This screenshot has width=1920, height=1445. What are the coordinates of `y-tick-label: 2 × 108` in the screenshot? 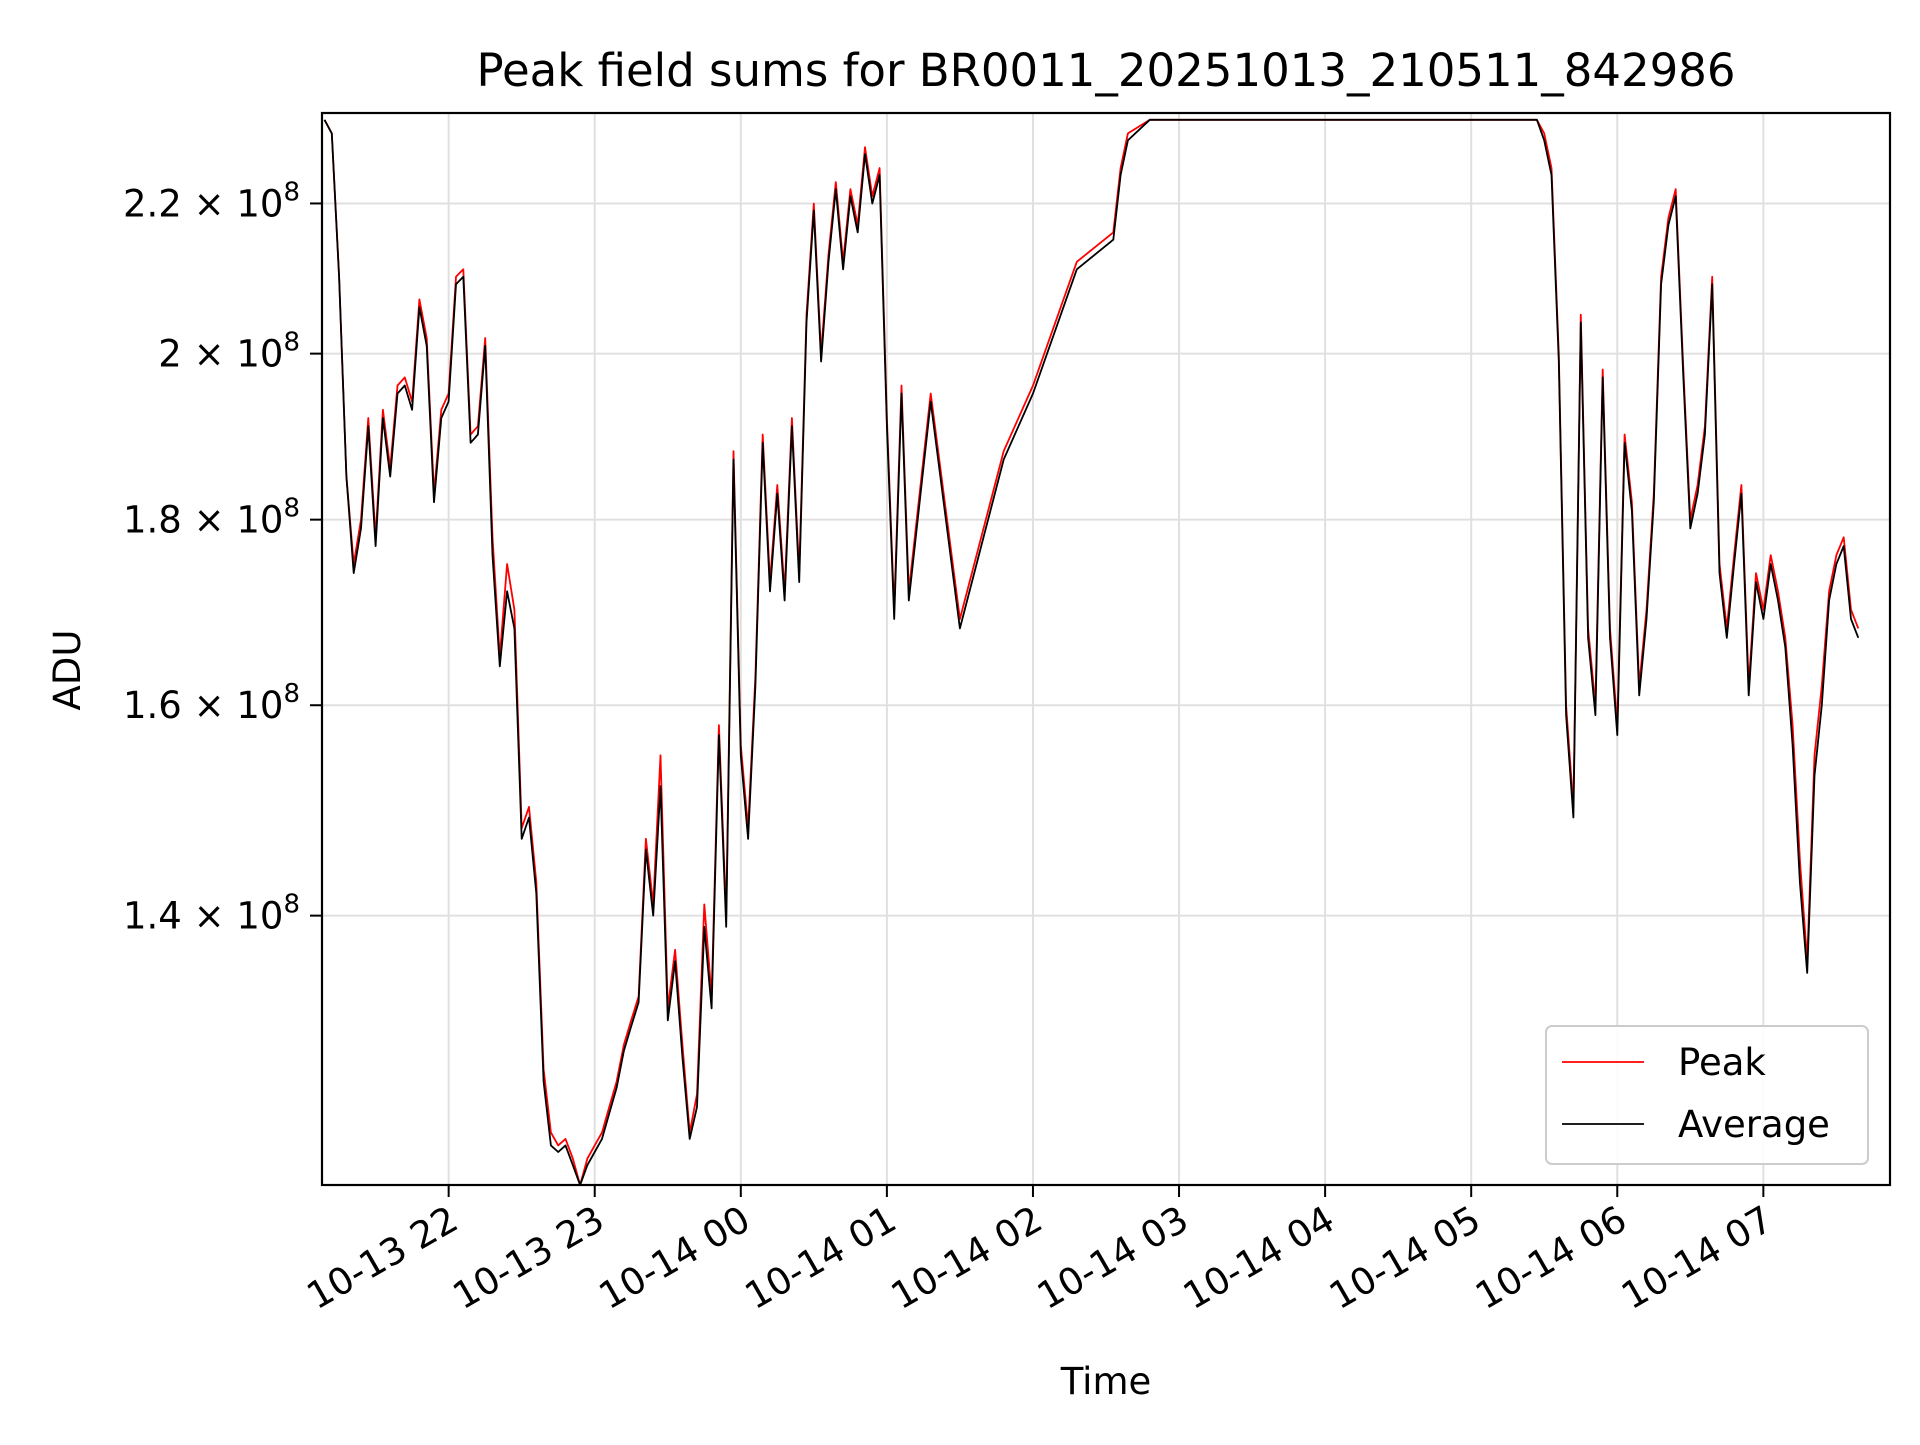 It's located at (229, 352).